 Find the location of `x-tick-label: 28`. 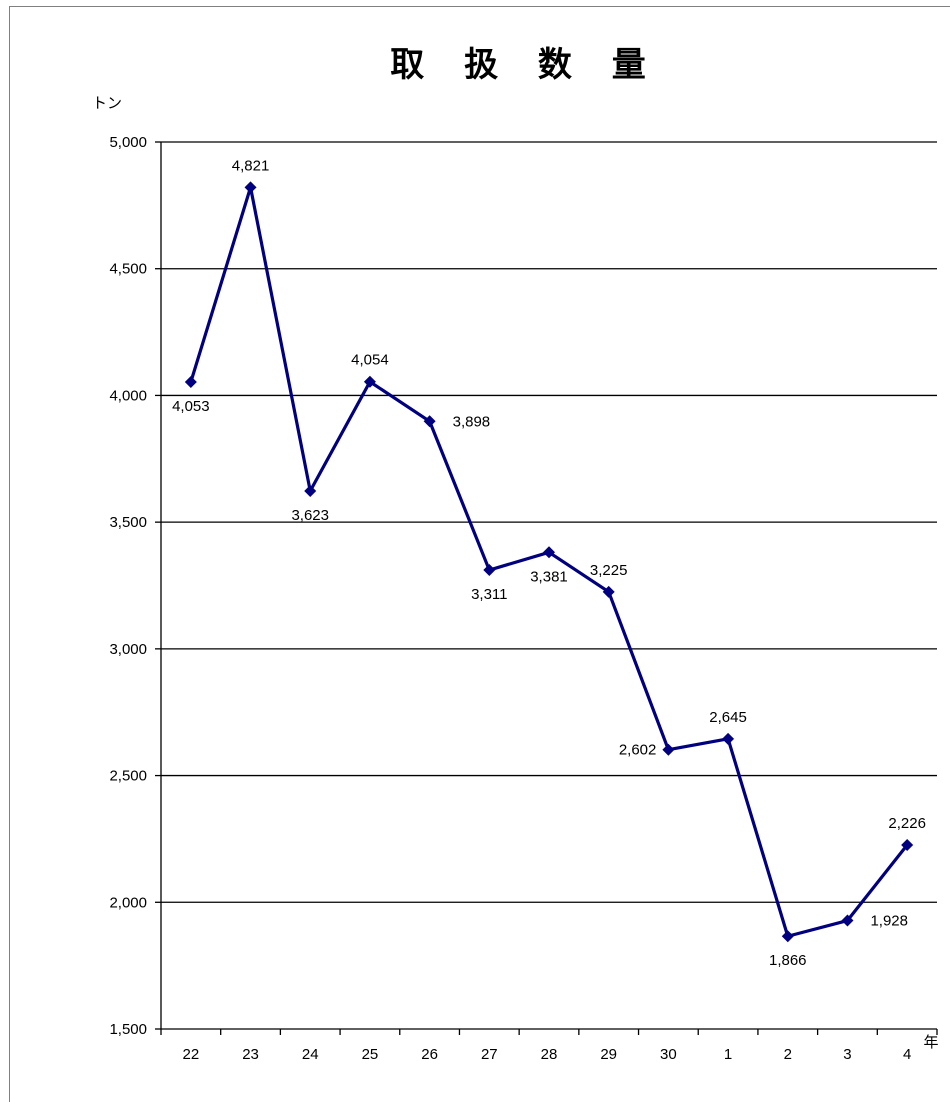

x-tick-label: 28 is located at coordinates (549, 1054).